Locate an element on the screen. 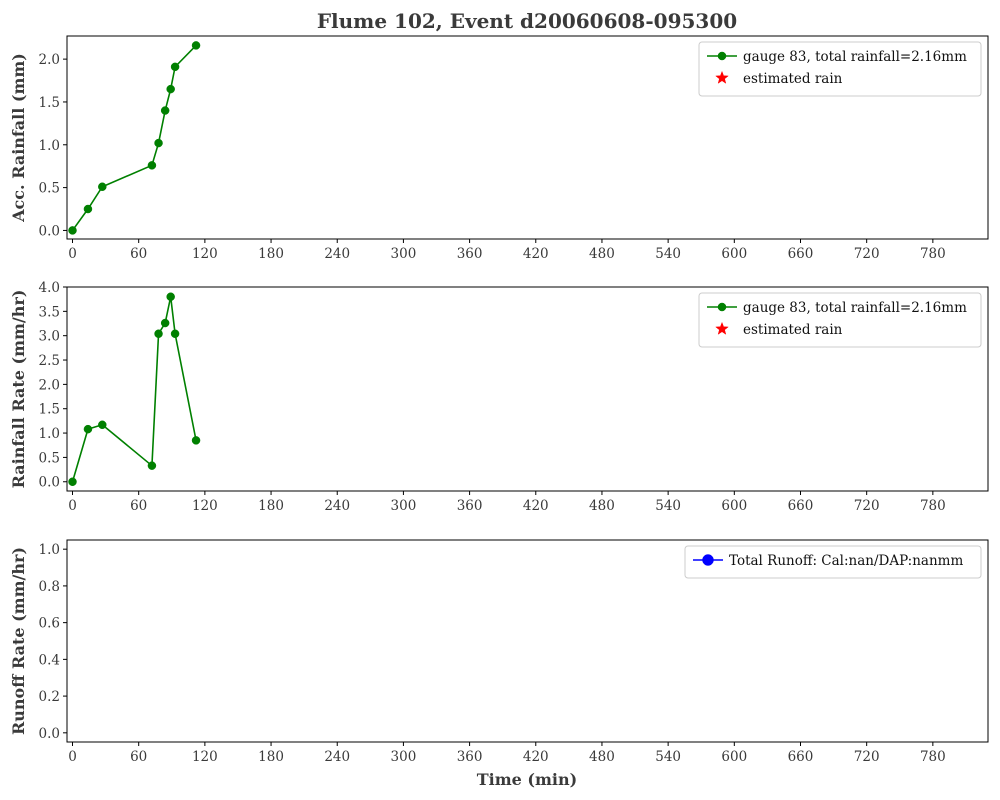 The width and height of the screenshot is (1000, 800). y-axis-label: Acc. Rainfall (mm) is located at coordinates (18, 138).